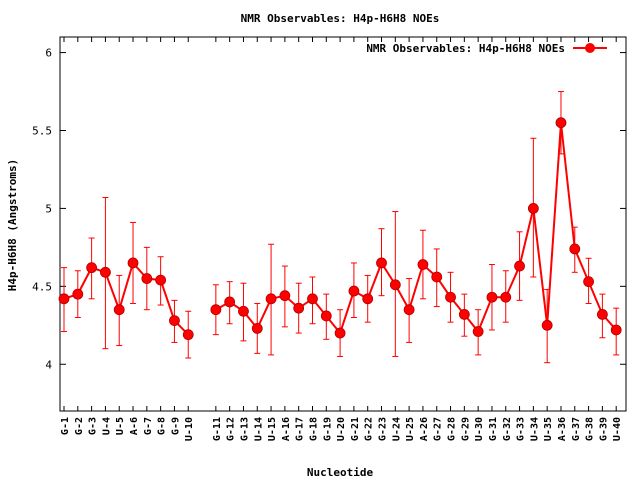 Image resolution: width=640 pixels, height=484 pixels. What do you see at coordinates (258, 429) in the screenshot?
I see `x-tick-label: U-14` at bounding box center [258, 429].